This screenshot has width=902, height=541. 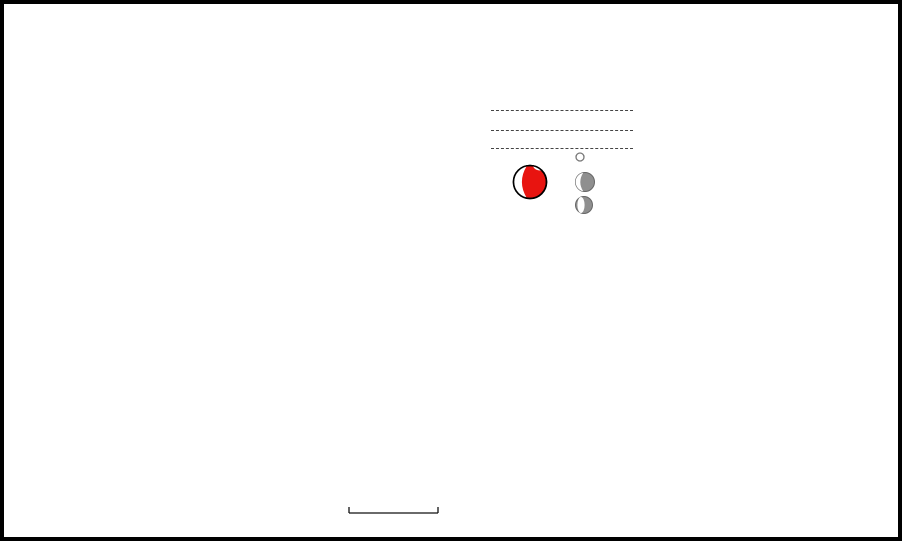 What do you see at coordinates (584, 205) in the screenshot?
I see `clvd-icon` at bounding box center [584, 205].